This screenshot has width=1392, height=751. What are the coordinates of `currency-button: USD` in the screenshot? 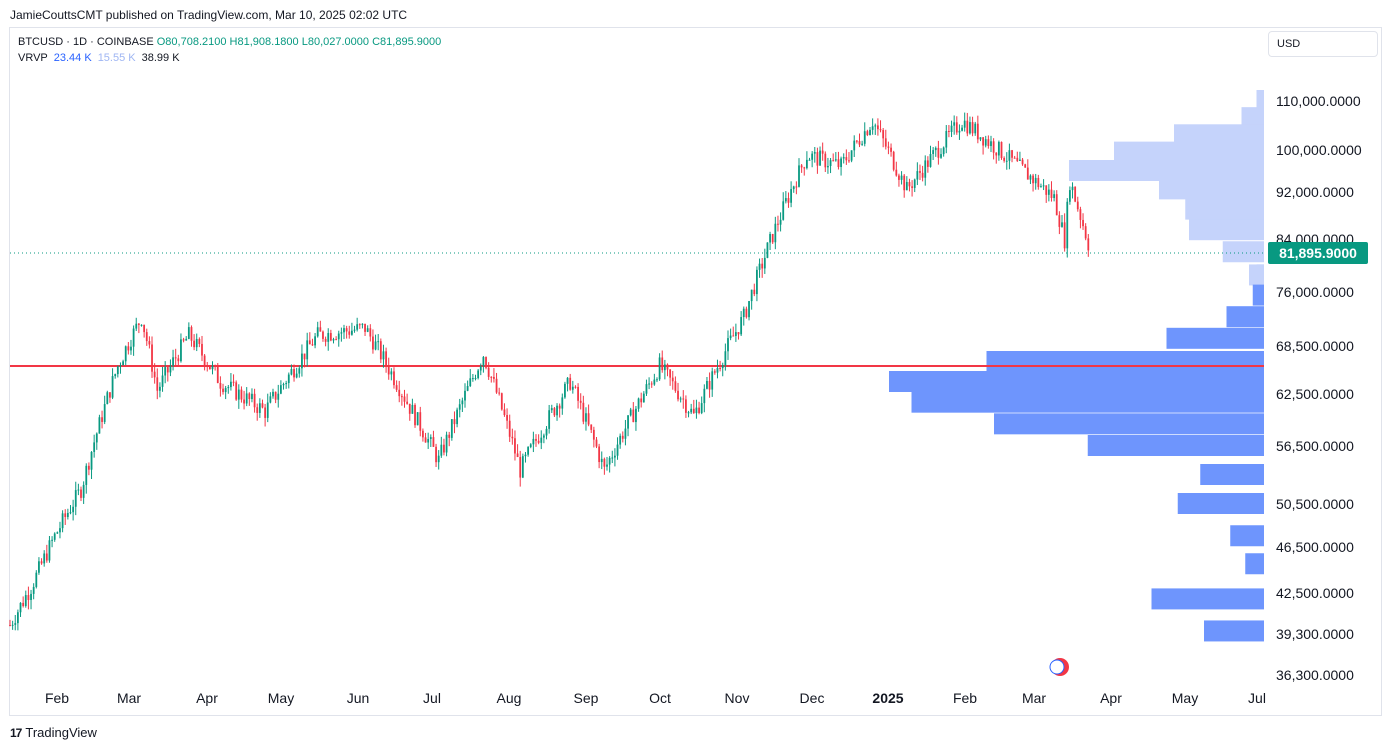 It's located at (1323, 44).